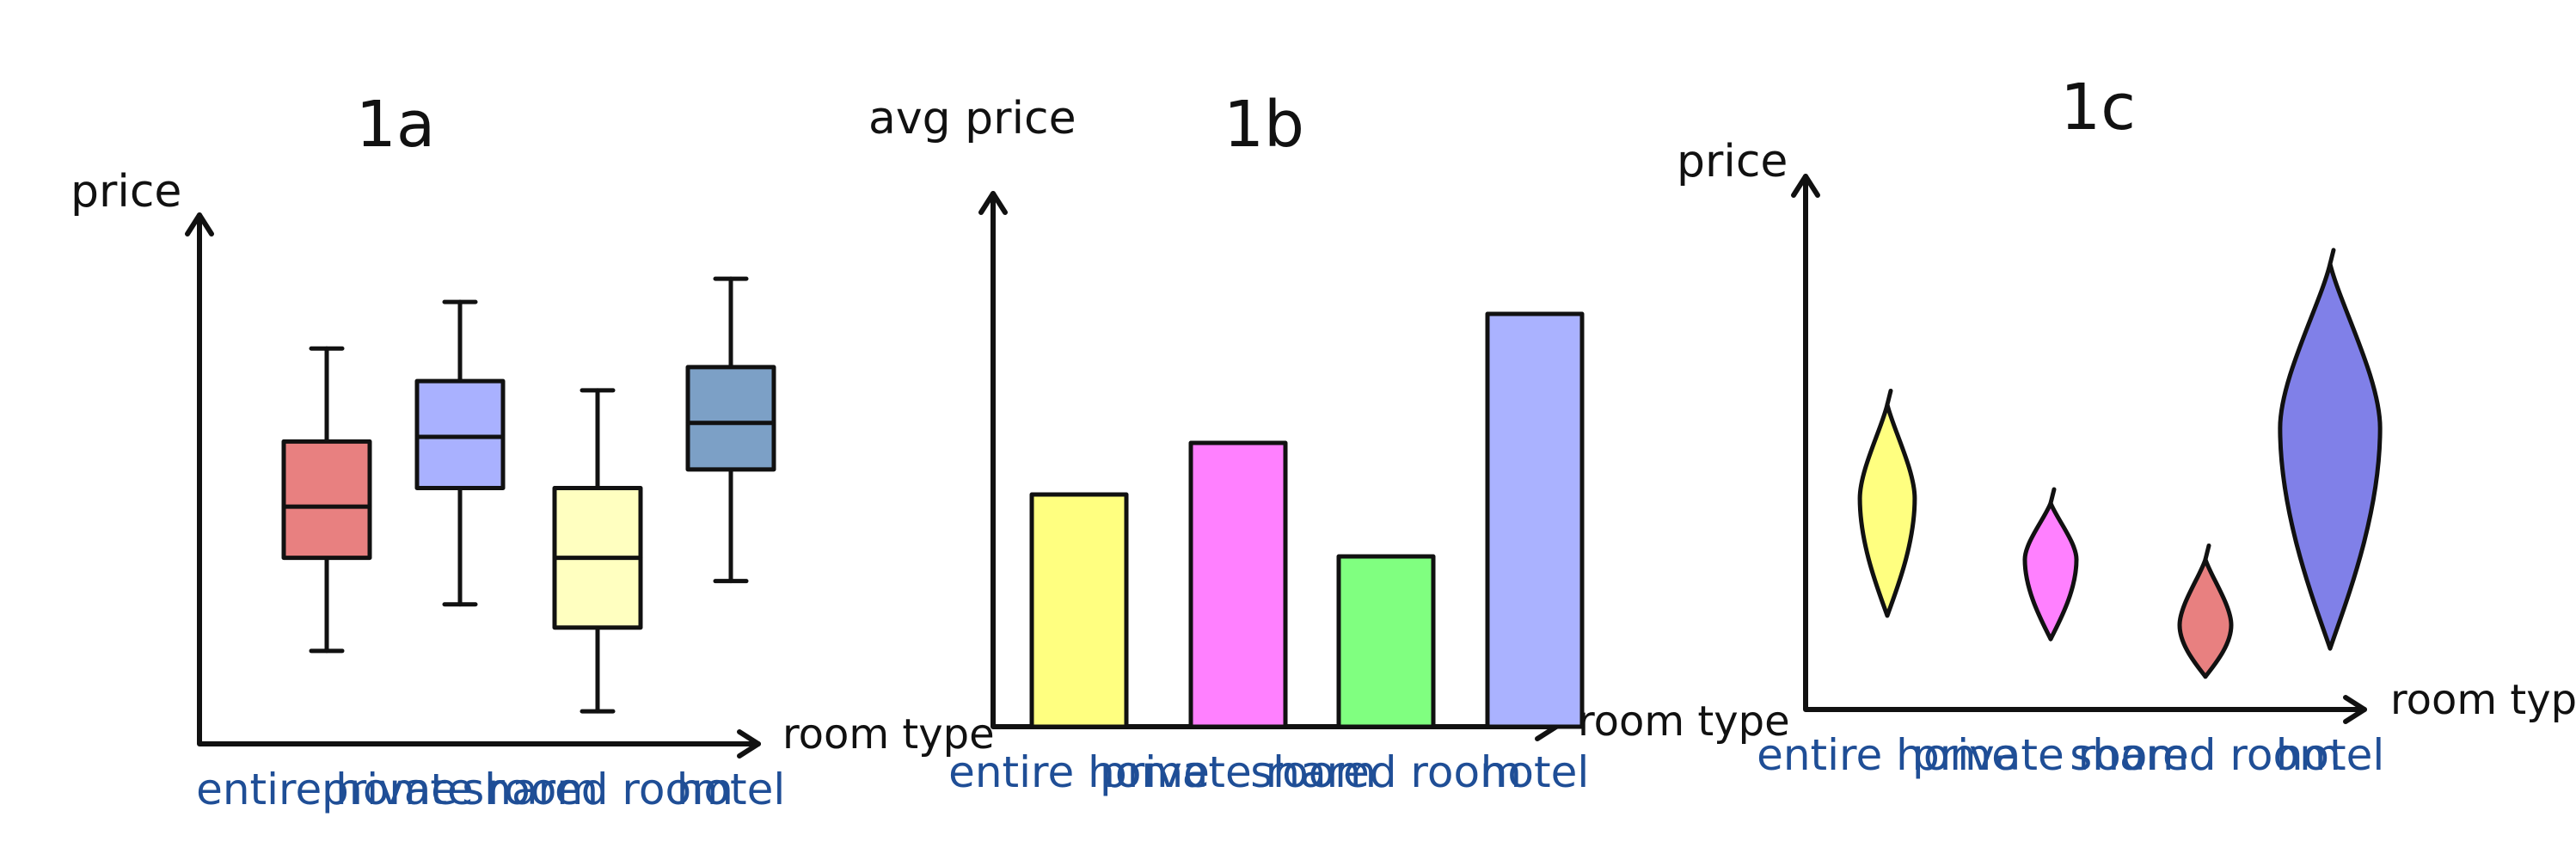  Describe the element at coordinates (972, 119) in the screenshot. I see `y-axis-label: avg price` at that location.